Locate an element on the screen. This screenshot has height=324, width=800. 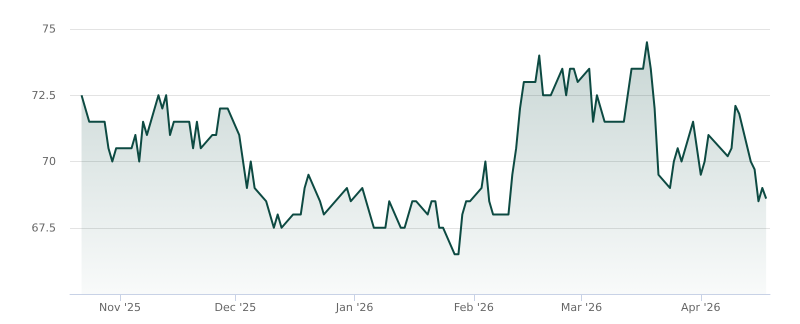
y-tick-label: 75 is located at coordinates (49, 29).